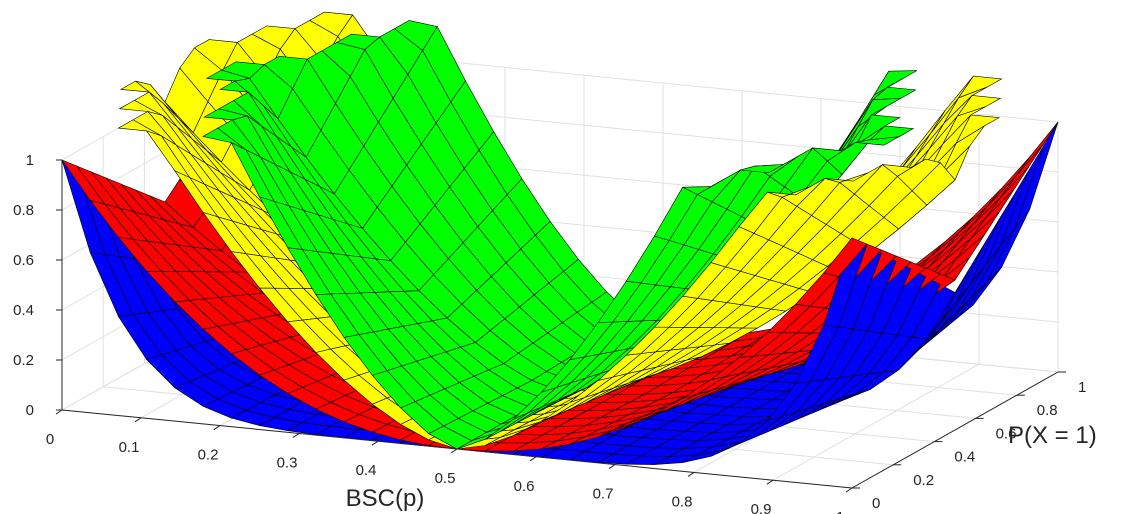  Describe the element at coordinates (524, 486) in the screenshot. I see `x-tick-label: 0.6` at that location.